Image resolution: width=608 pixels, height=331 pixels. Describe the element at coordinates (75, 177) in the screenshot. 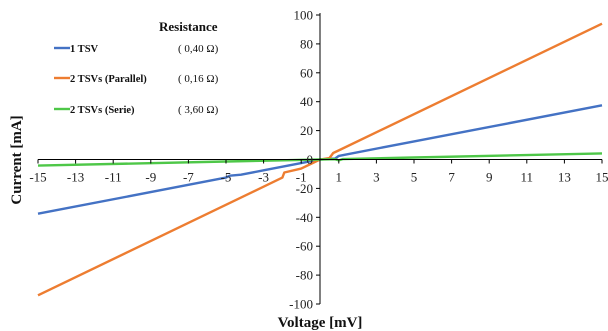

I see `x-tick-label: -13` at that location.